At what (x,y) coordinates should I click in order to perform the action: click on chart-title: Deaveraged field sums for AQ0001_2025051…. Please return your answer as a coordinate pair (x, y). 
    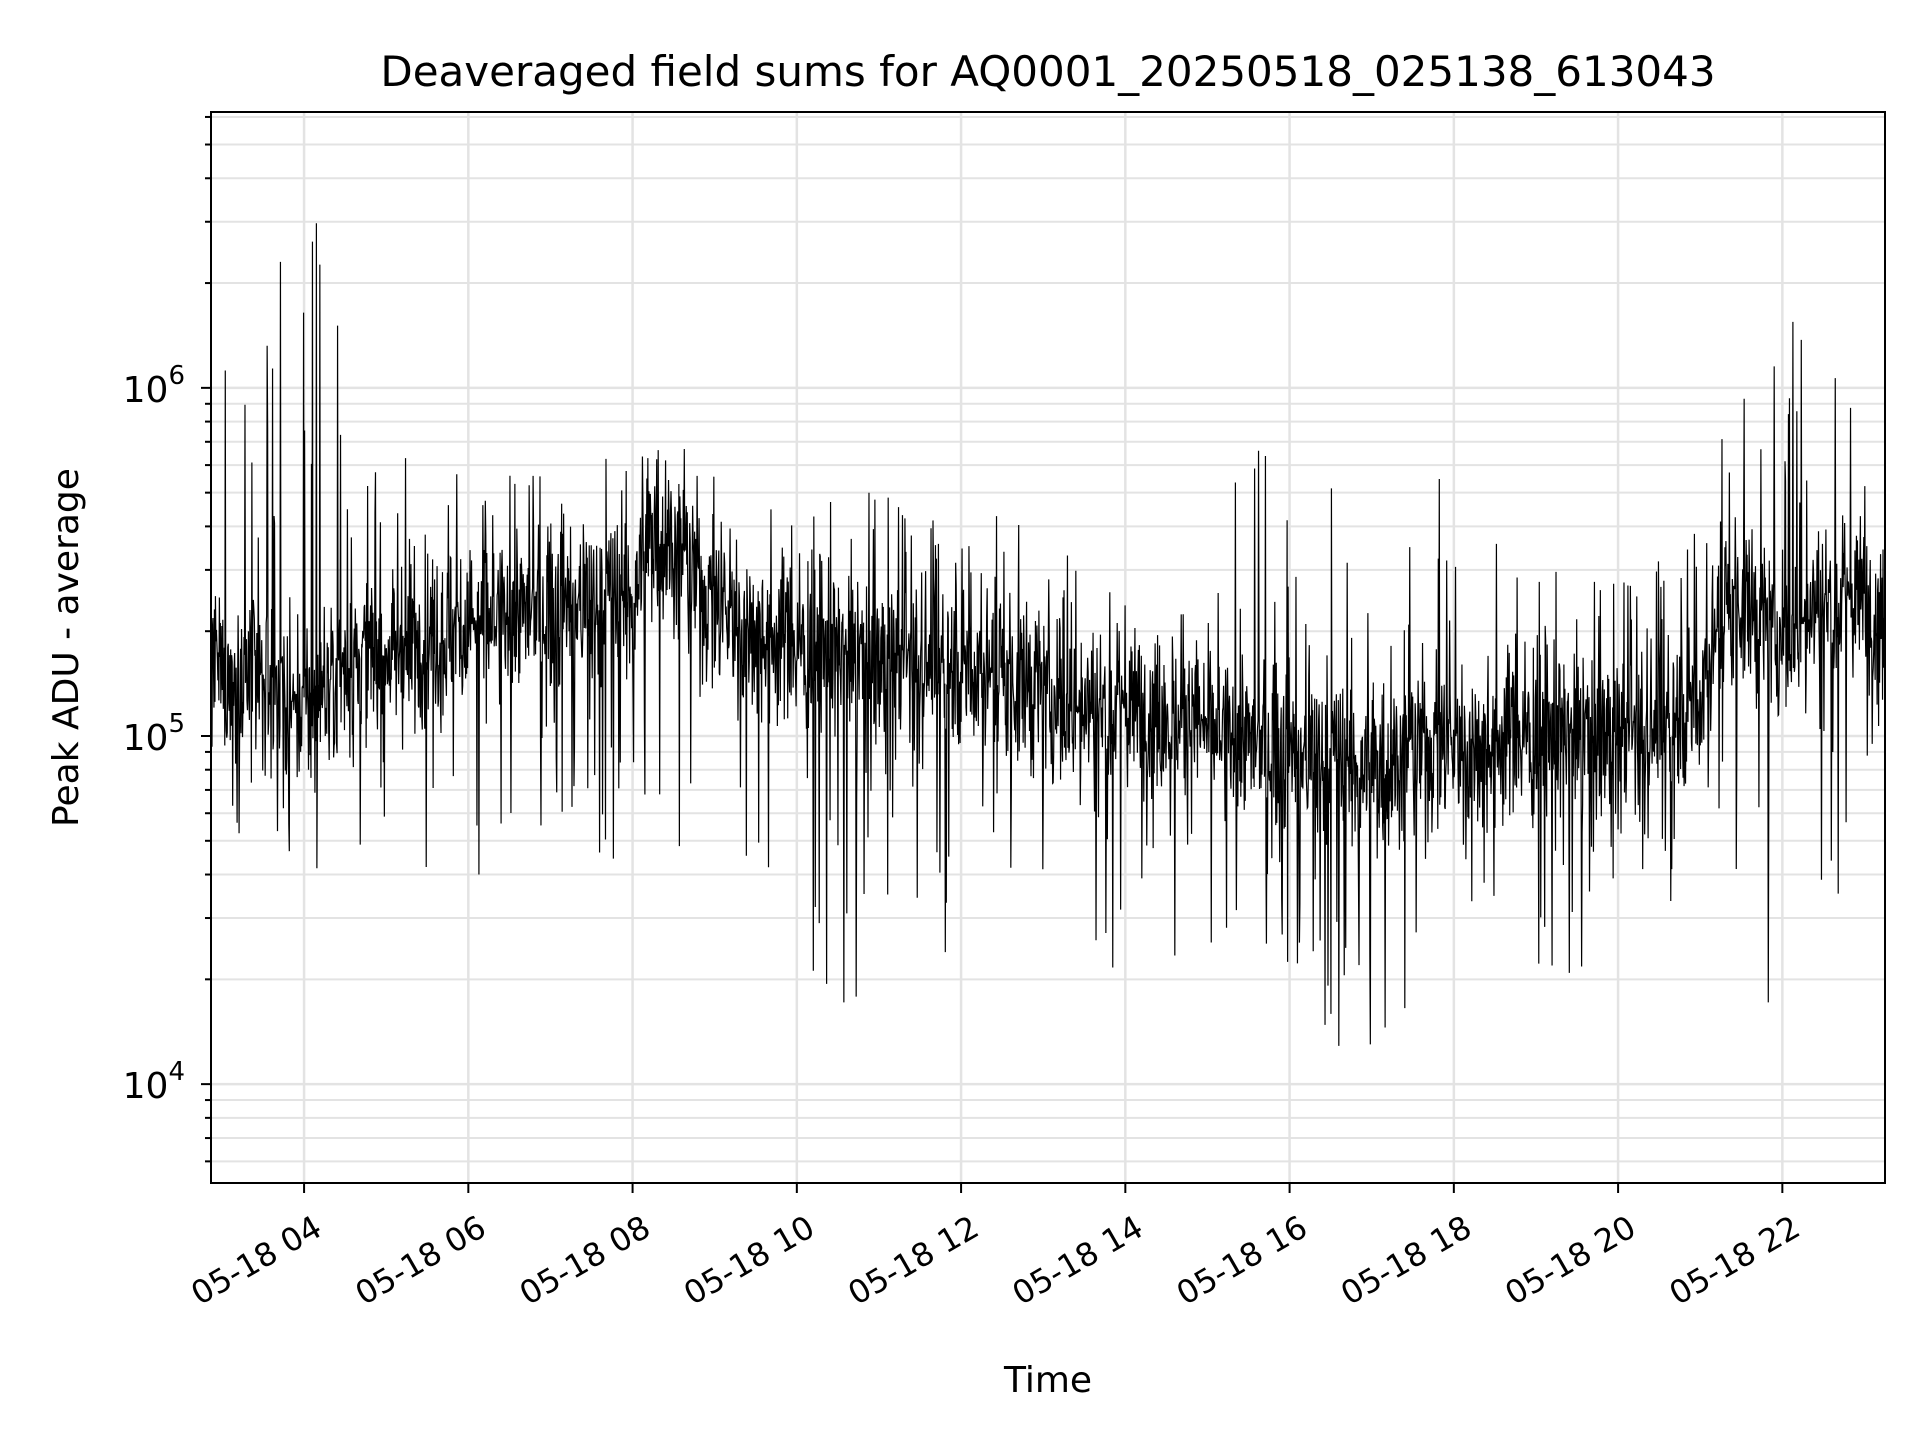
    Looking at the image, I should click on (1047, 71).